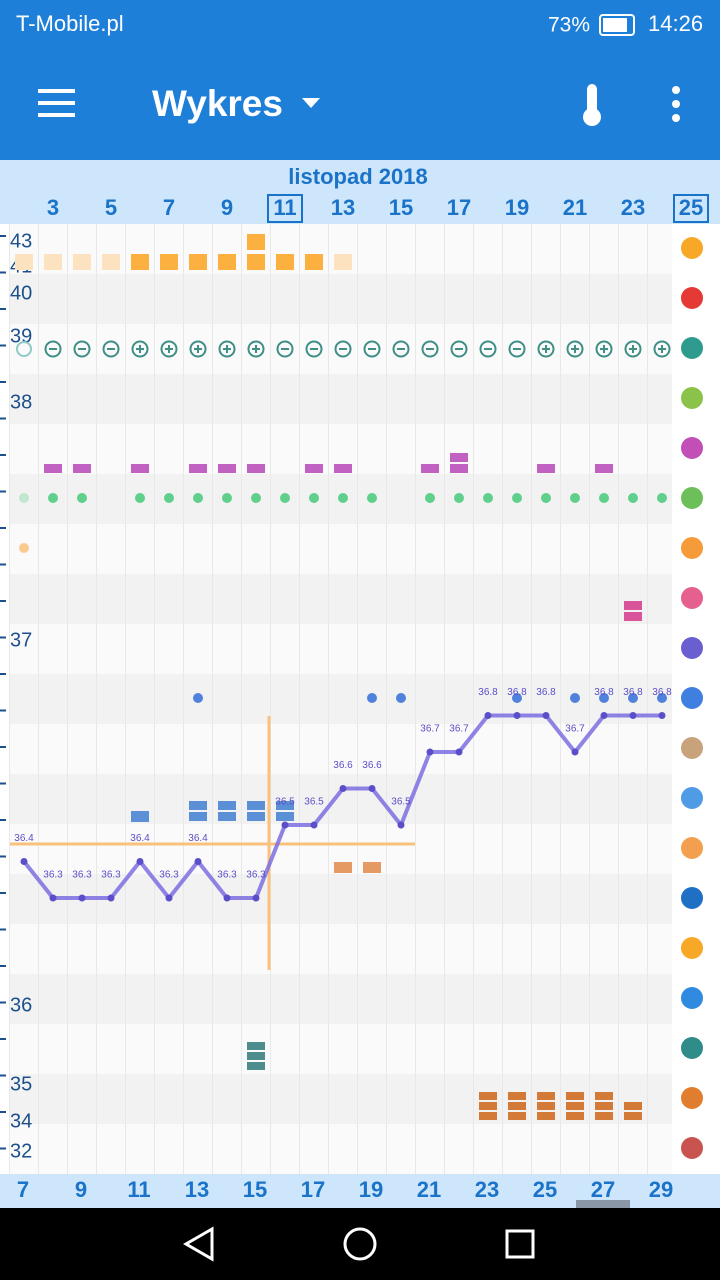  Describe the element at coordinates (592, 105) in the screenshot. I see `thermometer-button` at that location.